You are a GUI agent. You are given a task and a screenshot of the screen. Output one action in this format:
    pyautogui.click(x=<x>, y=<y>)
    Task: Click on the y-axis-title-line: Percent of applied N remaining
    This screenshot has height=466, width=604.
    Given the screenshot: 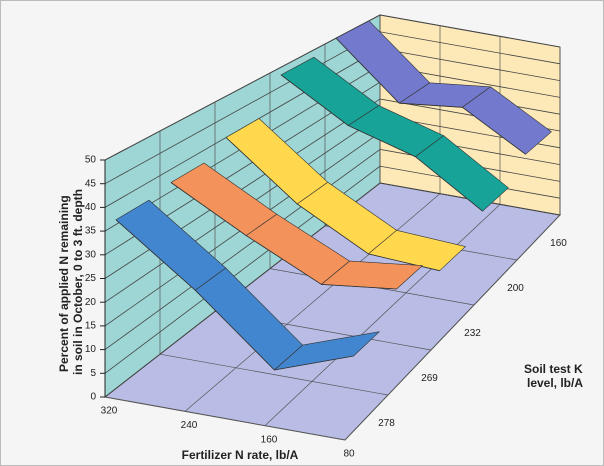 What is the action you would take?
    pyautogui.click(x=64, y=283)
    